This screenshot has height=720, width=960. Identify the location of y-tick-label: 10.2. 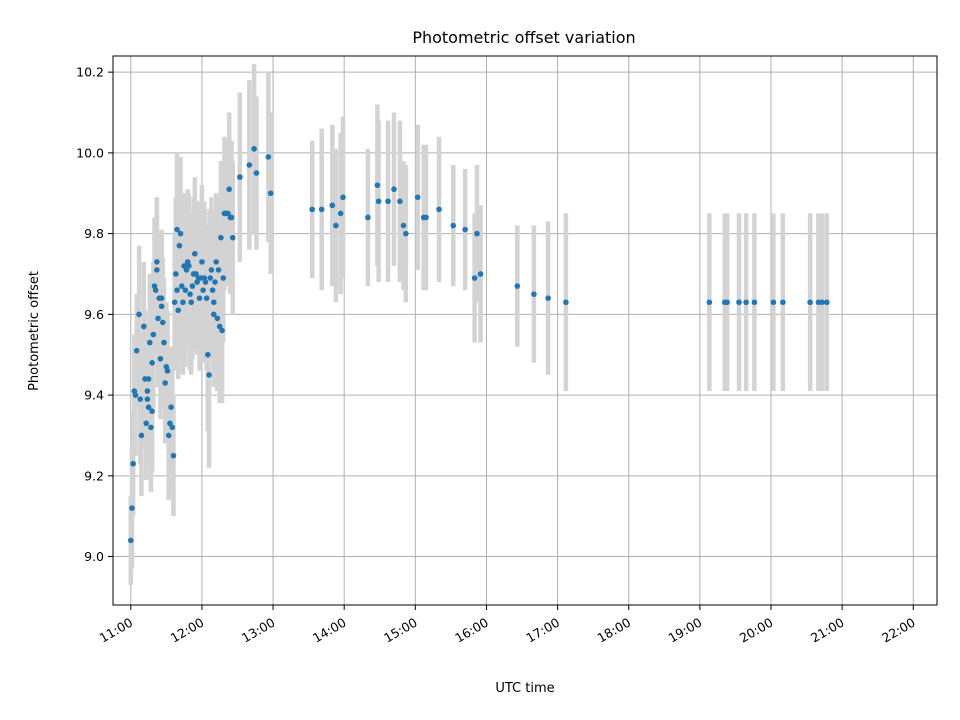
(90, 72).